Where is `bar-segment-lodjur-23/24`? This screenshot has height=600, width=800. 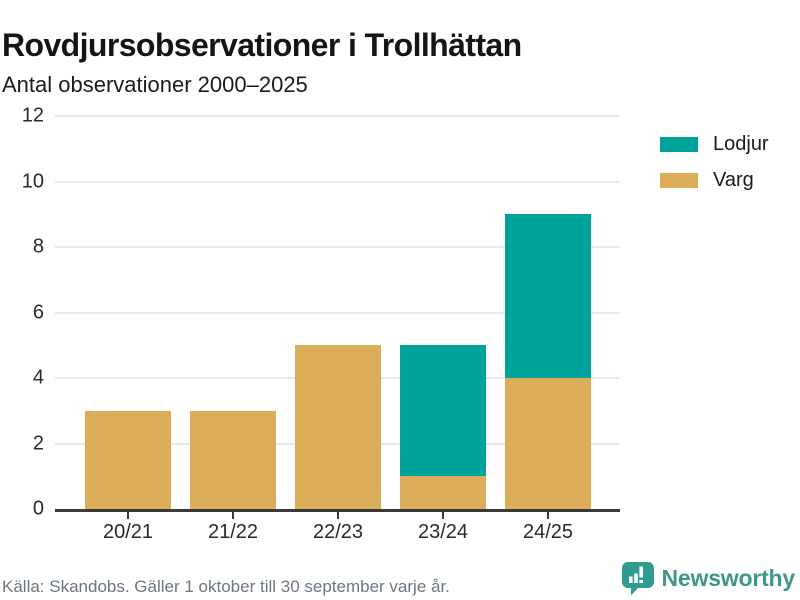 bar-segment-lodjur-23/24 is located at coordinates (443, 411).